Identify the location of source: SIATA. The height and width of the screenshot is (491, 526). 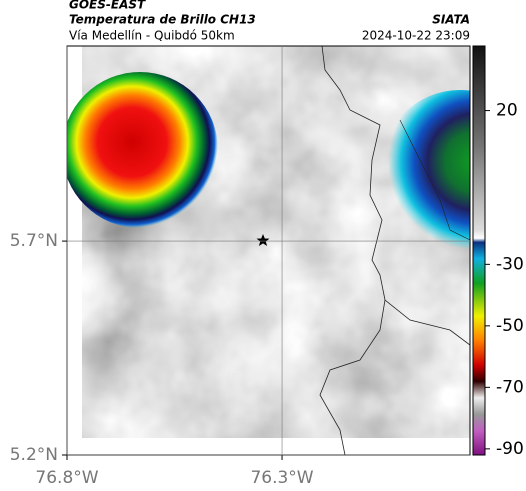
(451, 20).